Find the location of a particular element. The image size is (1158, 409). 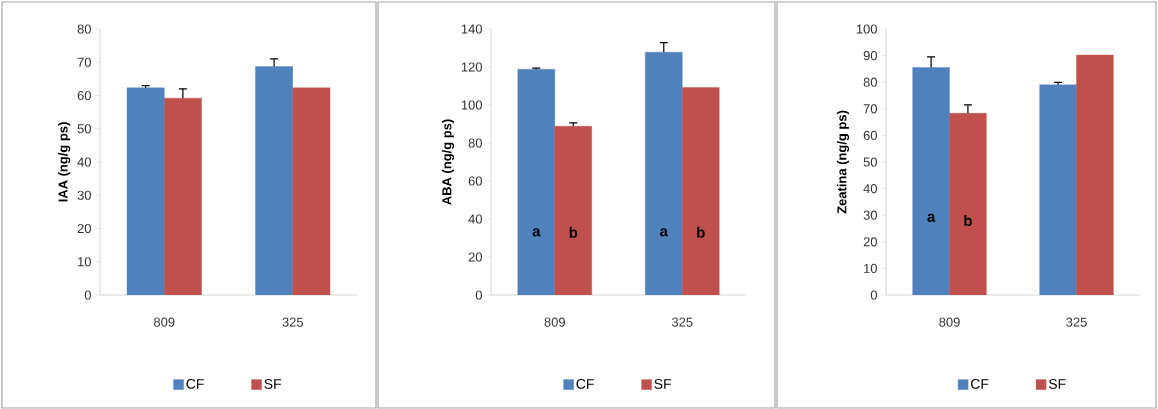

y-tick-label: 90 is located at coordinates (870, 56).